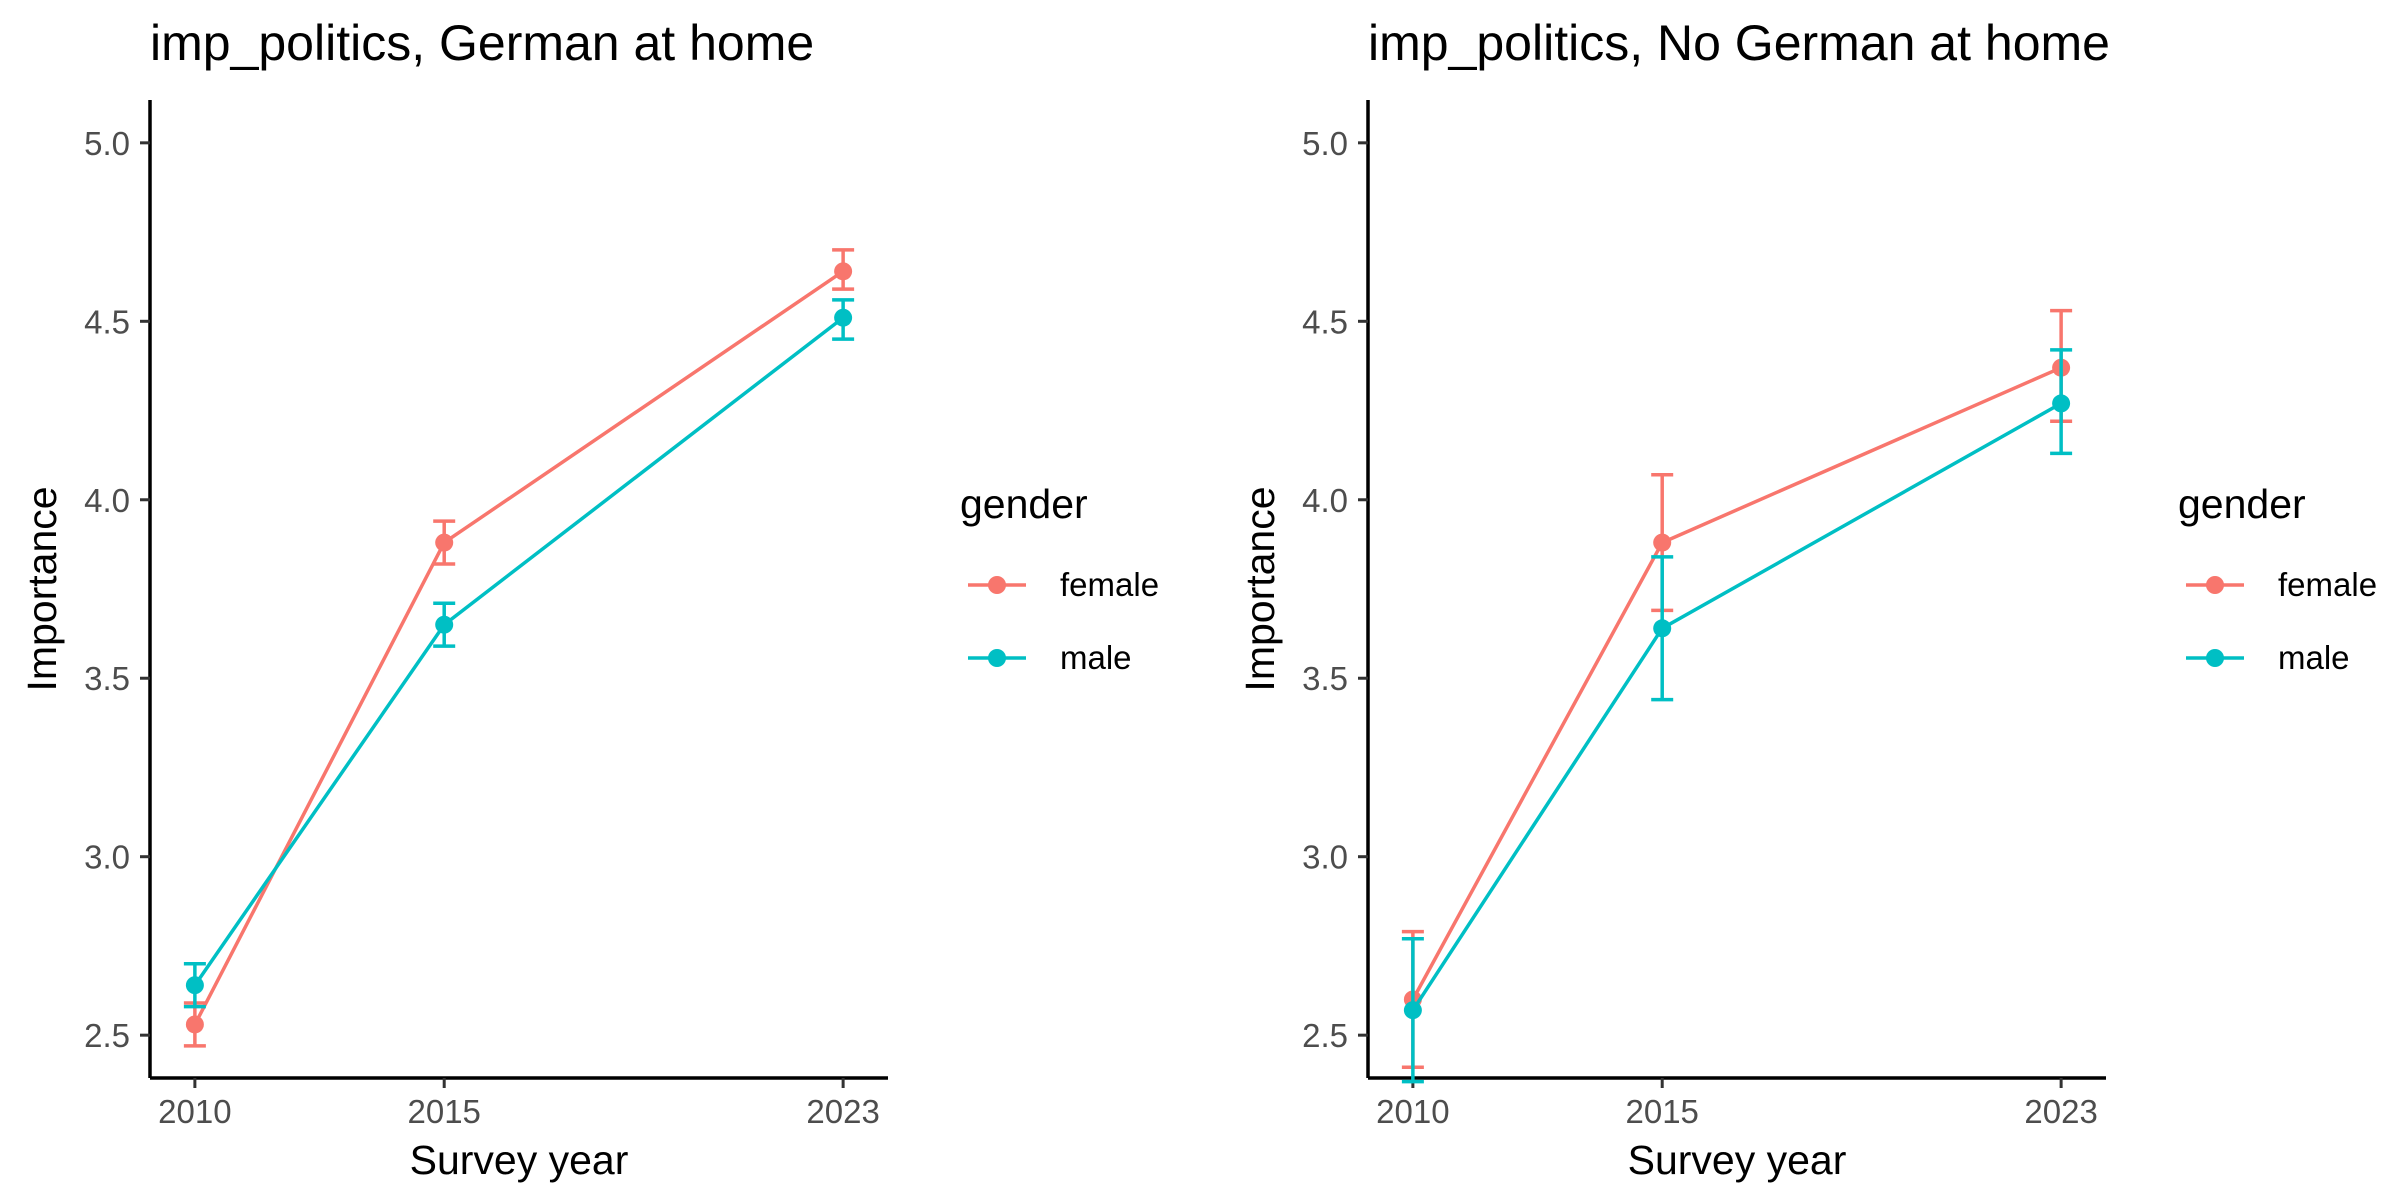 Image resolution: width=2400 pixels, height=1200 pixels. Describe the element at coordinates (1739, 43) in the screenshot. I see `chart-title: imp_politics, No German at home` at that location.